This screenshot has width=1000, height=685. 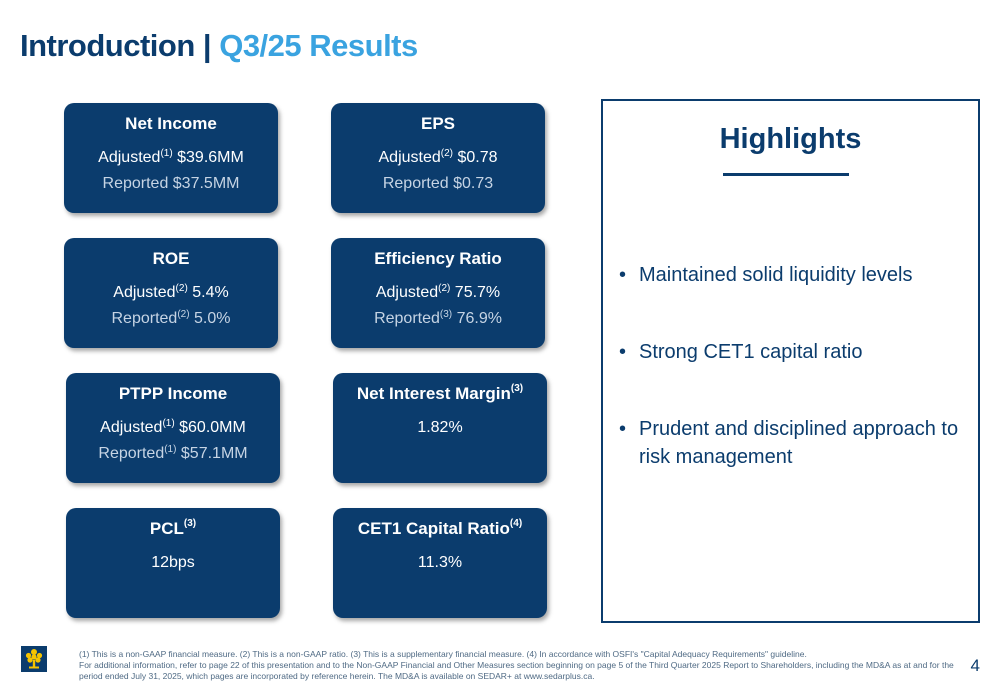 I want to click on card-title: EPS, so click(x=438, y=123).